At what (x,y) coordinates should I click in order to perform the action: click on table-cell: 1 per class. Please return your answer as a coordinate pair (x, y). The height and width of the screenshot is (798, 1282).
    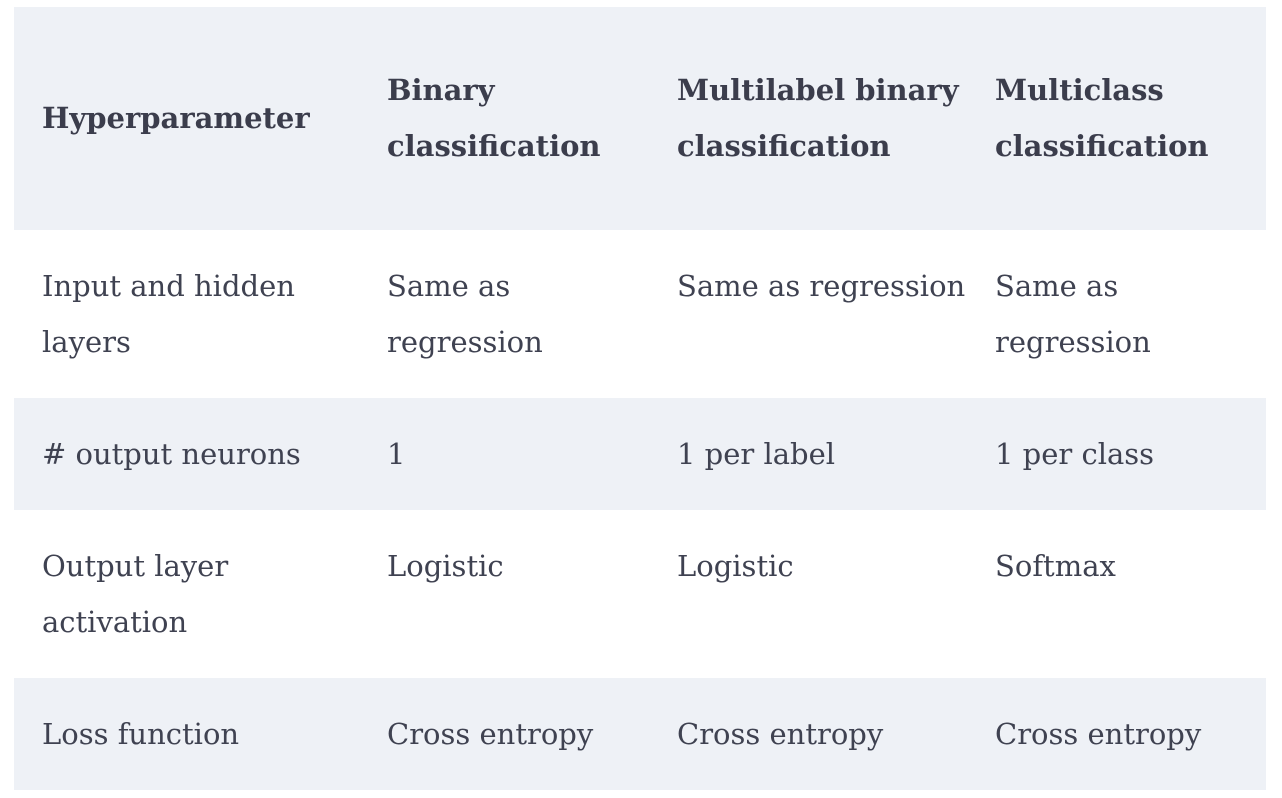
    Looking at the image, I should click on (1075, 454).